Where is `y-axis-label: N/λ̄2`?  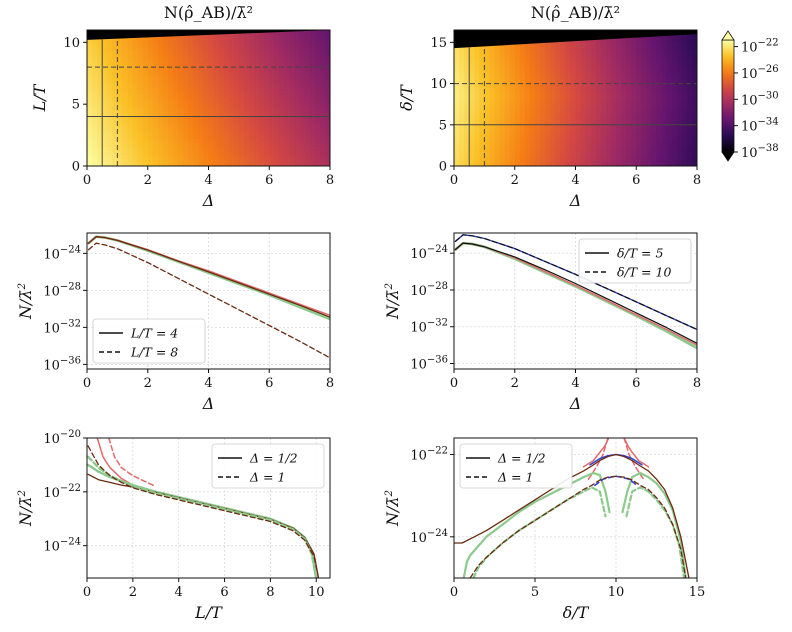
y-axis-label: N/λ̄2 is located at coordinates (392, 301).